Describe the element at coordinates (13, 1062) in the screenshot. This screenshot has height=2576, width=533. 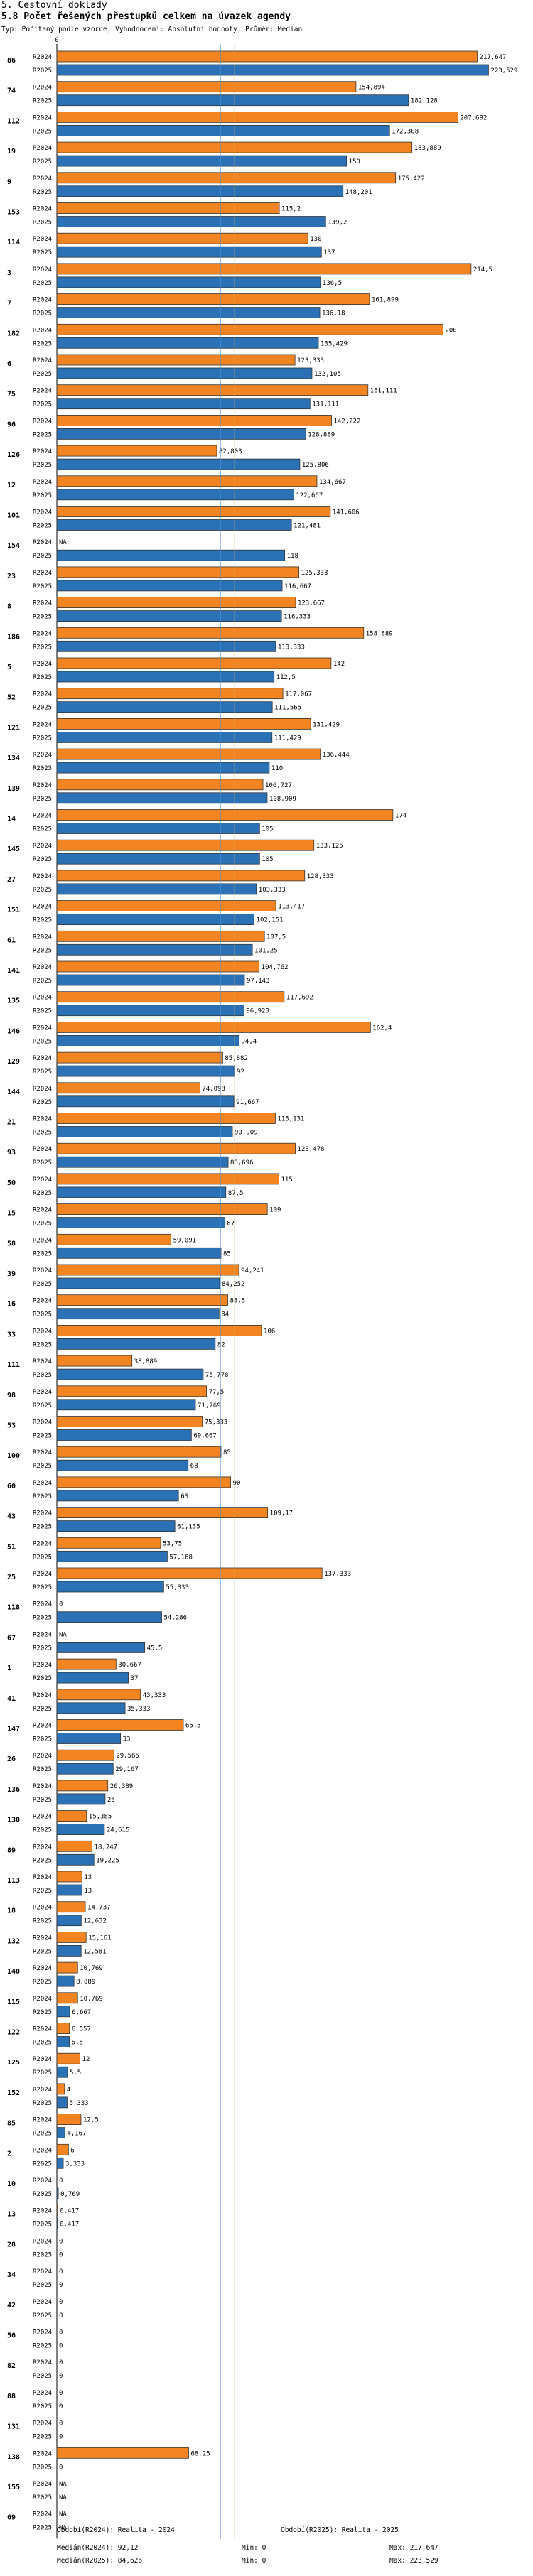
I see `category-label: 129` at that location.